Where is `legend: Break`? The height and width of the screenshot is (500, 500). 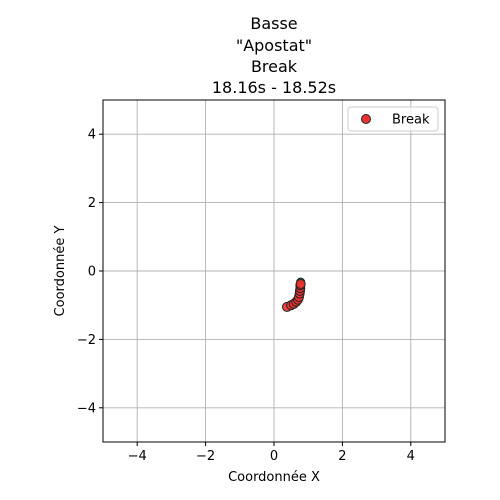
legend: Break is located at coordinates (393, 119).